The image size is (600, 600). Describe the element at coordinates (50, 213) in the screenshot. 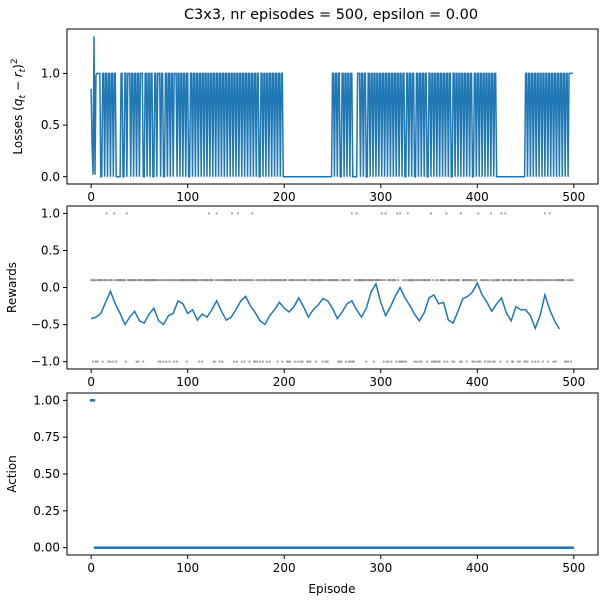

I see `rewards-ytick-label: 1.0` at that location.